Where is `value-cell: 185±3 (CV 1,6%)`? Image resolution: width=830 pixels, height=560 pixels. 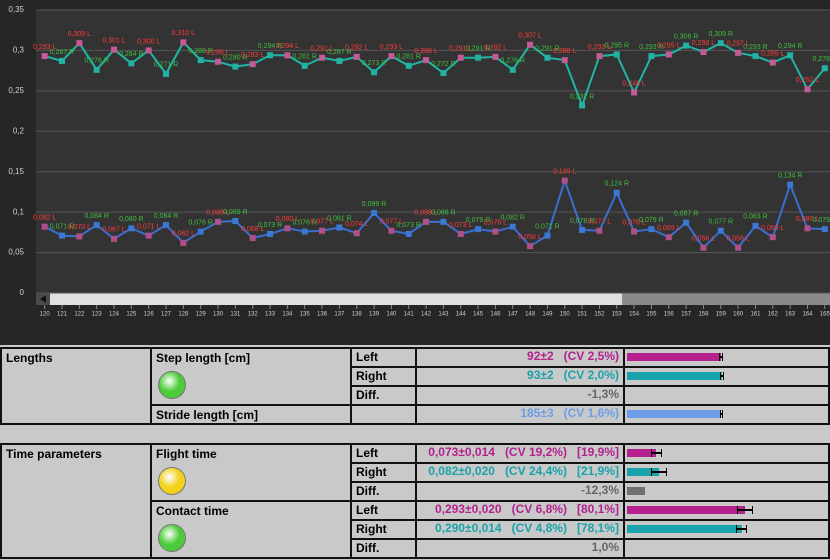
value-cell: 185±3 (CV 1,6%) is located at coordinates (520, 414).